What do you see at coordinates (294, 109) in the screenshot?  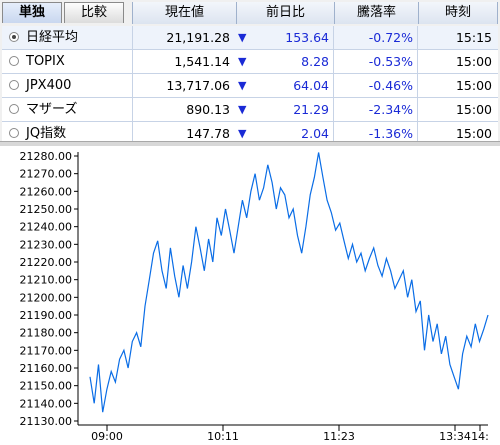 I see `change-value: 21.29` at bounding box center [294, 109].